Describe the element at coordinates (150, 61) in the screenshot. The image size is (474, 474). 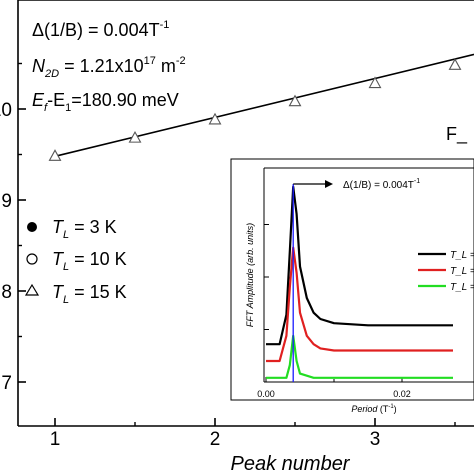
I see `annotation-density-exp: 17` at that location.